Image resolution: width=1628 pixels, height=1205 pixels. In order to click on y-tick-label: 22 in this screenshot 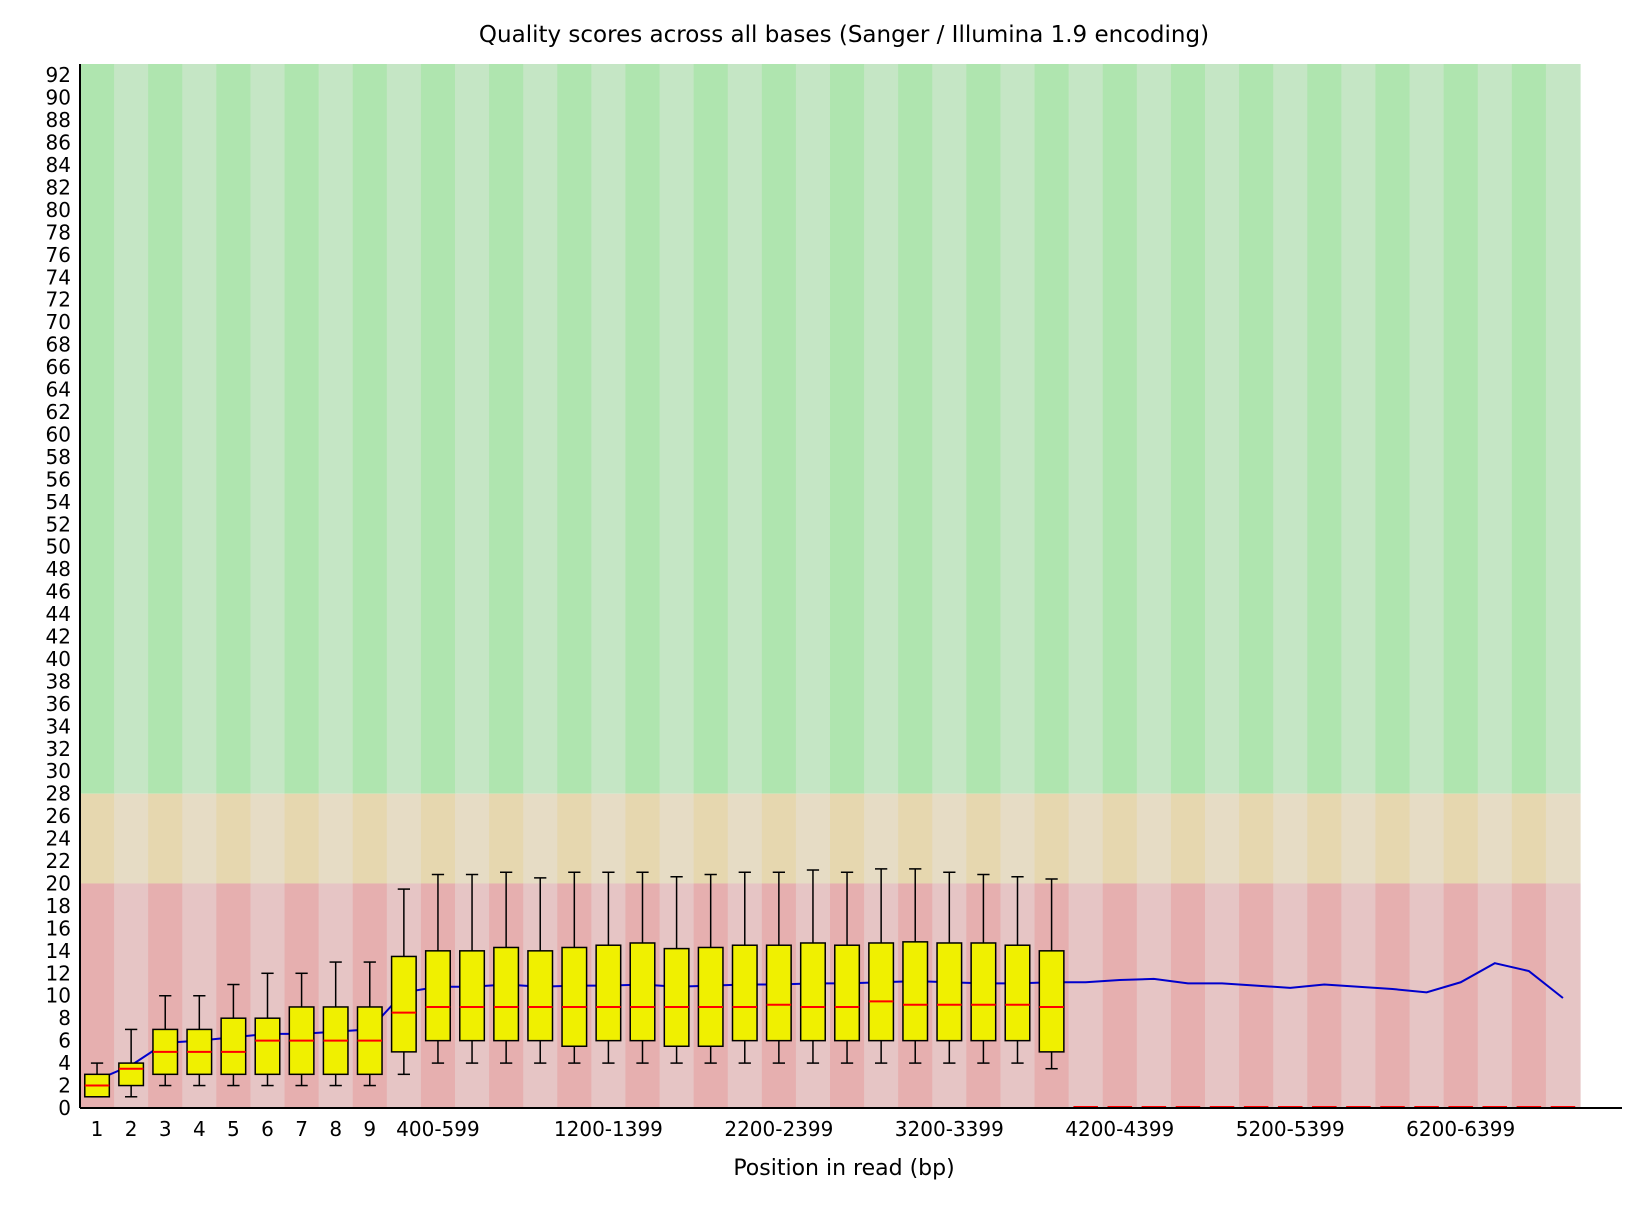, I will do `click(58, 861)`.